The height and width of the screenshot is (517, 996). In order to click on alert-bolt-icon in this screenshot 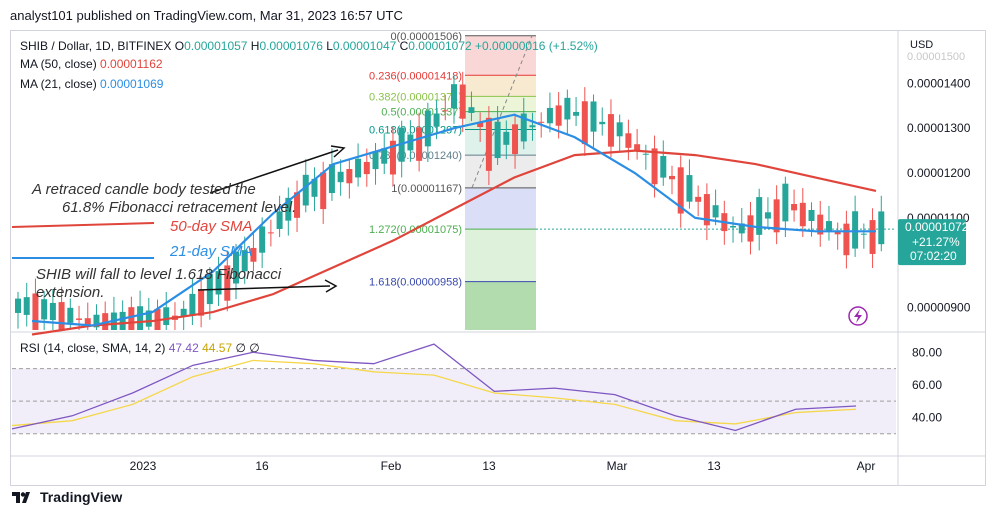, I will do `click(858, 316)`.